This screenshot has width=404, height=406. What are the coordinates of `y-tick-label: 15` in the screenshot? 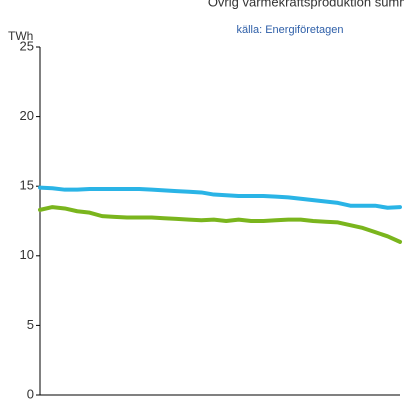 It's located at (27, 185).